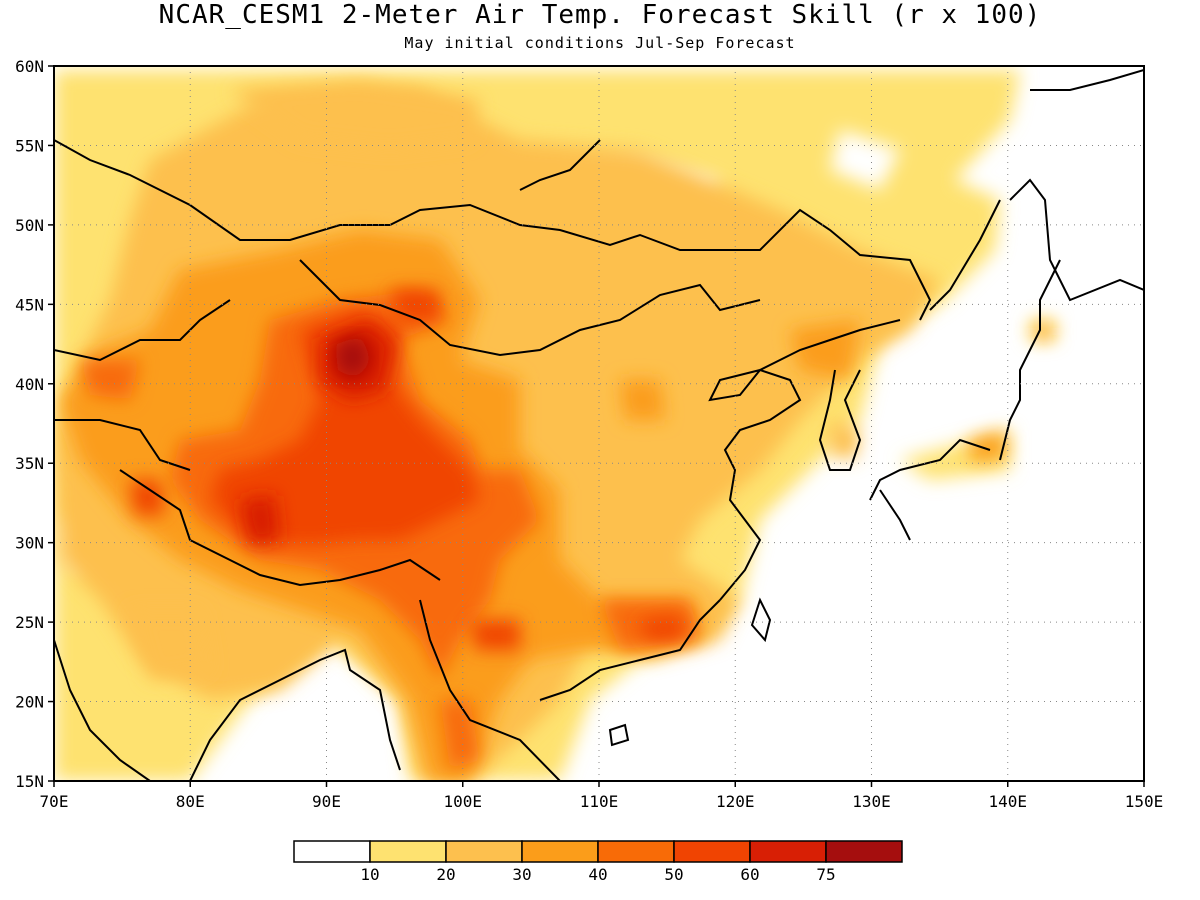  I want to click on russia-far-east, so click(1036, 190).